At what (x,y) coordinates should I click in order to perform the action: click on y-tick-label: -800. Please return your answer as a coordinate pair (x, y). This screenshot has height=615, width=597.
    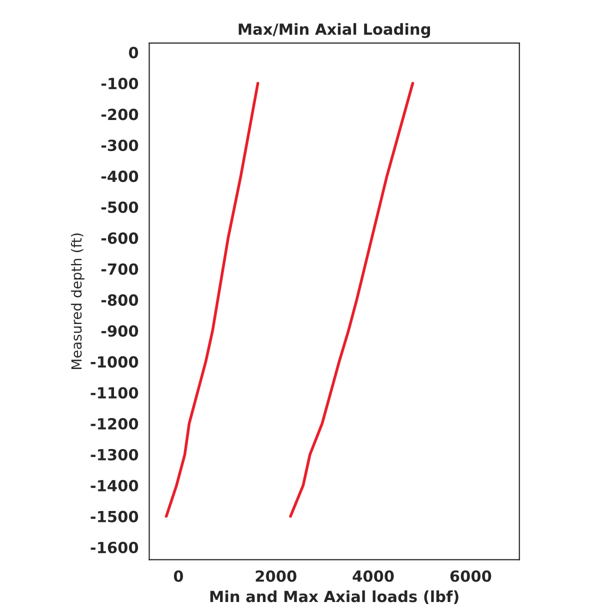
    Looking at the image, I should click on (119, 300).